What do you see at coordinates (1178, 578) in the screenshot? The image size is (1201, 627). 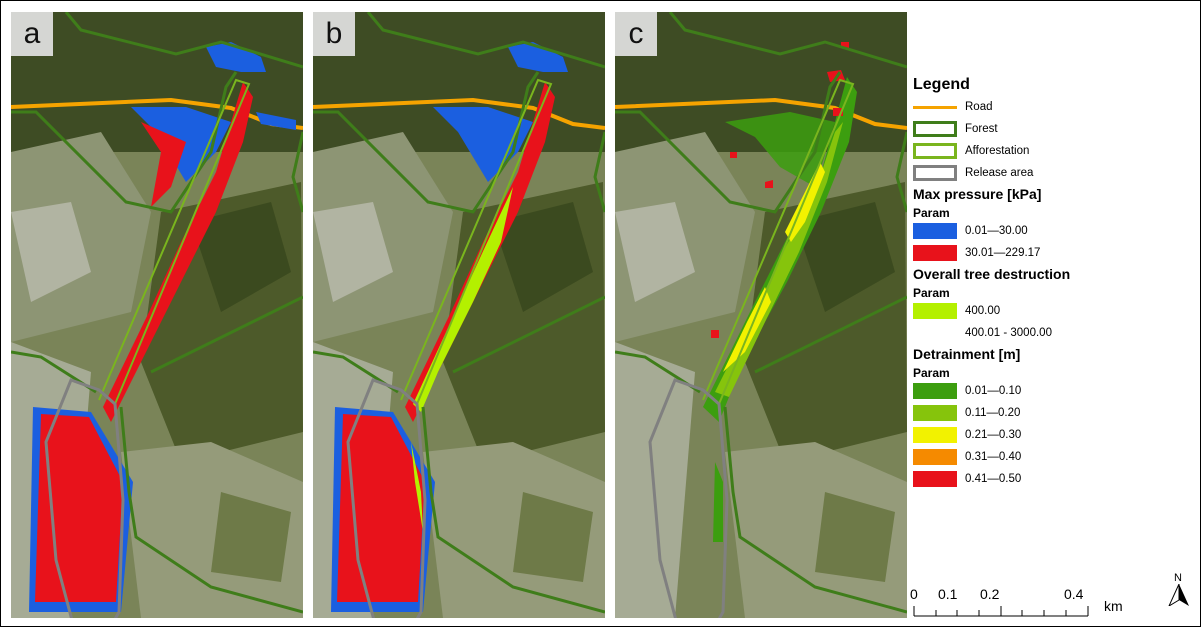 I see `north-label: N` at bounding box center [1178, 578].